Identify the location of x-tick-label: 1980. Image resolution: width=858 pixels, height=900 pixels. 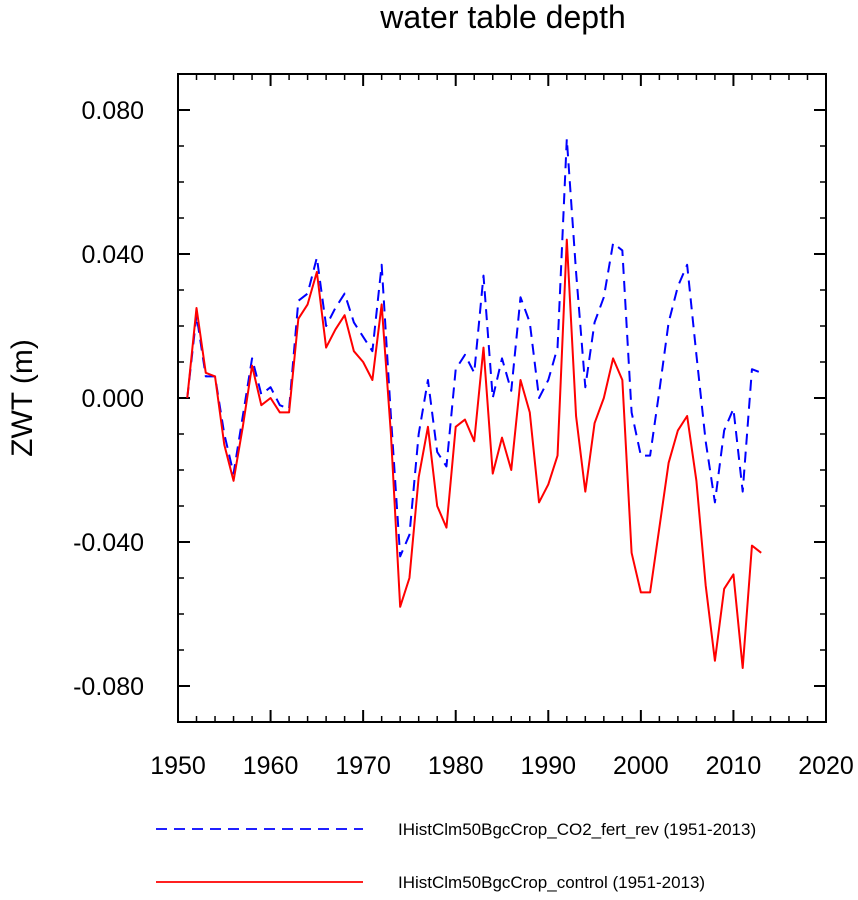
(456, 766).